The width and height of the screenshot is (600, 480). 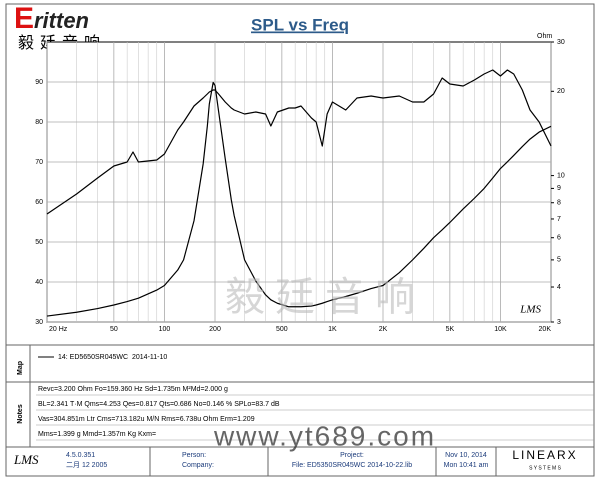 I want to click on y2-tick-label: 8, so click(x=559, y=203).